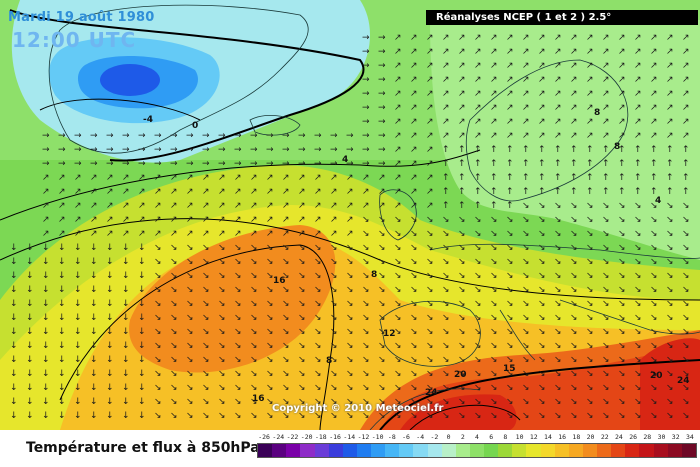 This screenshot has width=700, height=467. I want to click on scale-tick-label: 32, so click(675, 437).